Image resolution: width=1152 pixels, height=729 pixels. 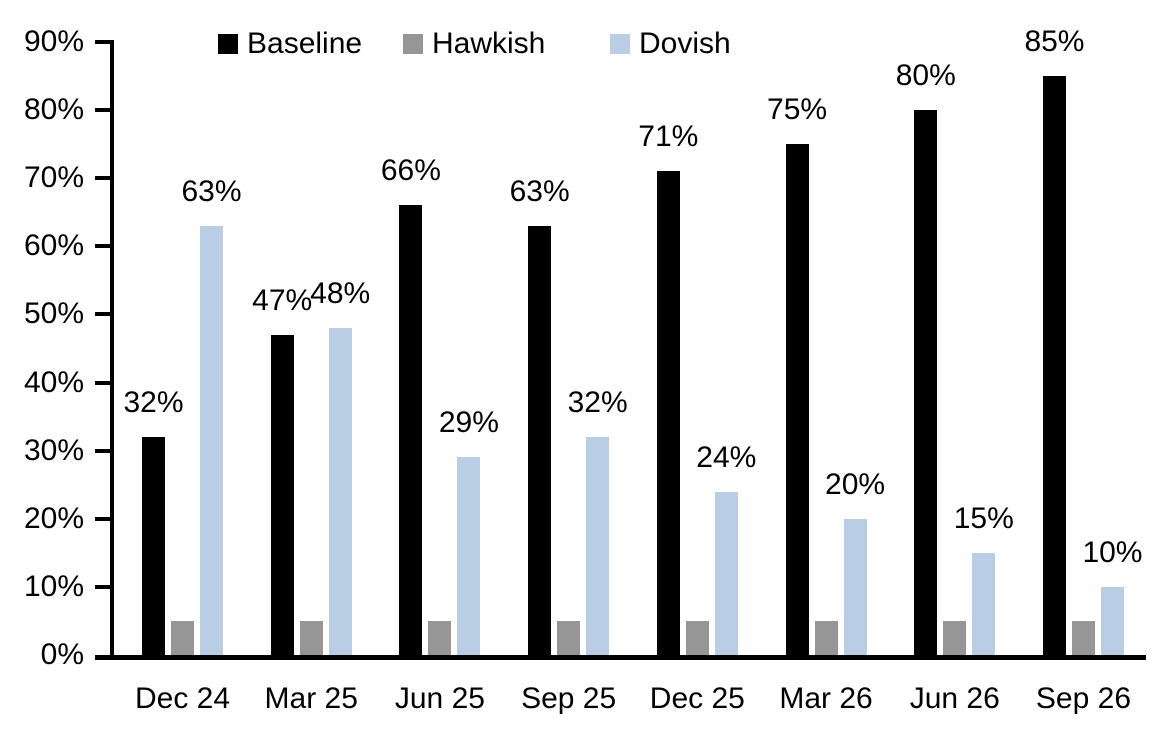 What do you see at coordinates (797, 110) in the screenshot?
I see `data-label-baseline-mar-26: 75%` at bounding box center [797, 110].